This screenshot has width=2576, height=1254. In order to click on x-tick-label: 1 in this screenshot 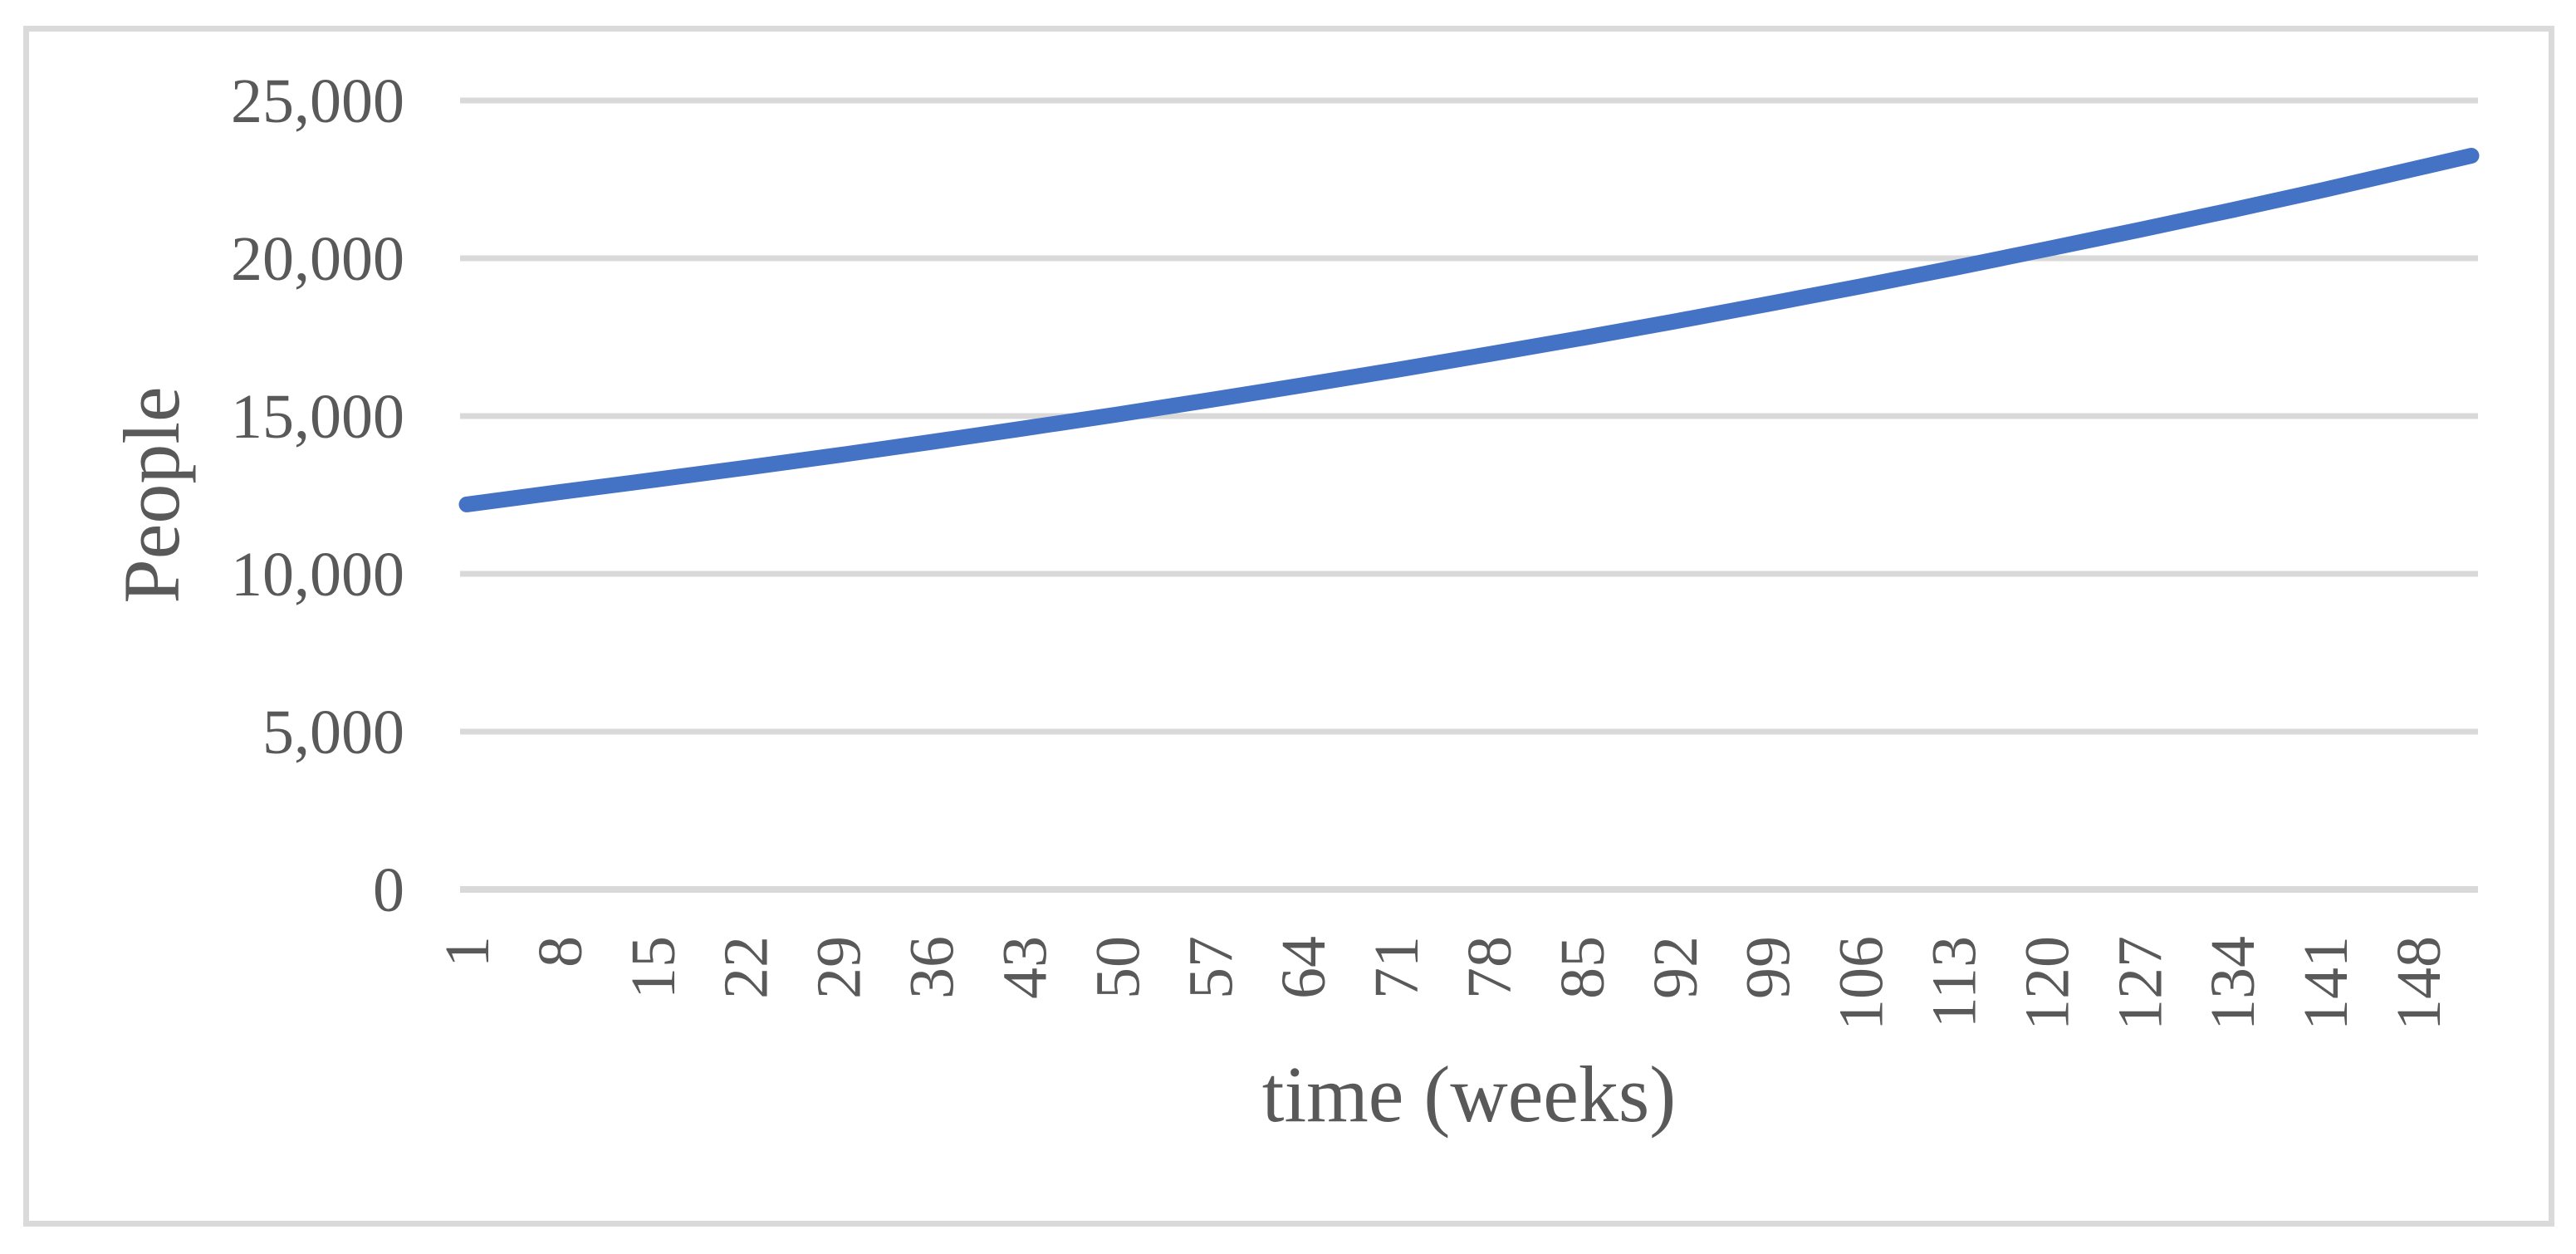, I will do `click(467, 951)`.